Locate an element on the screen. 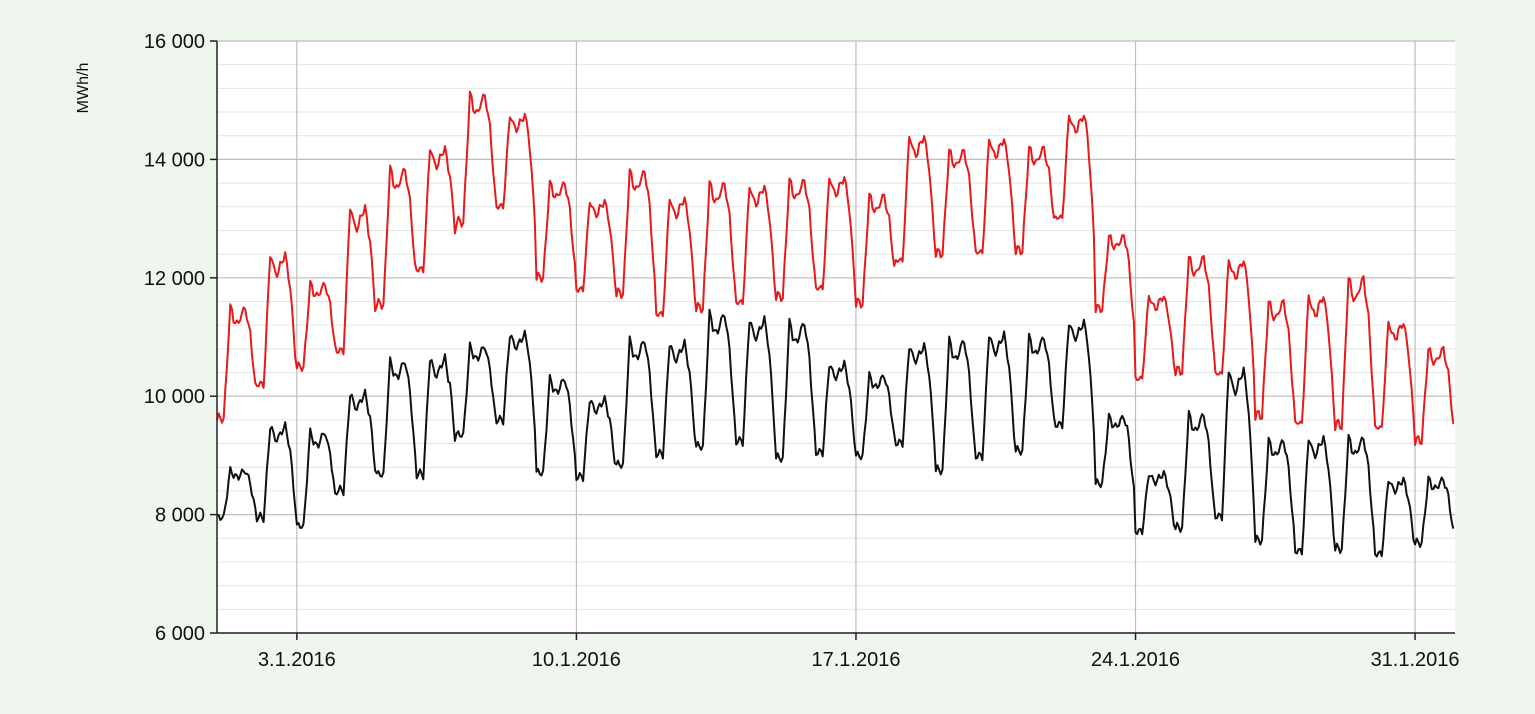  x-tick-label: 10.1.2016 is located at coordinates (576, 660).